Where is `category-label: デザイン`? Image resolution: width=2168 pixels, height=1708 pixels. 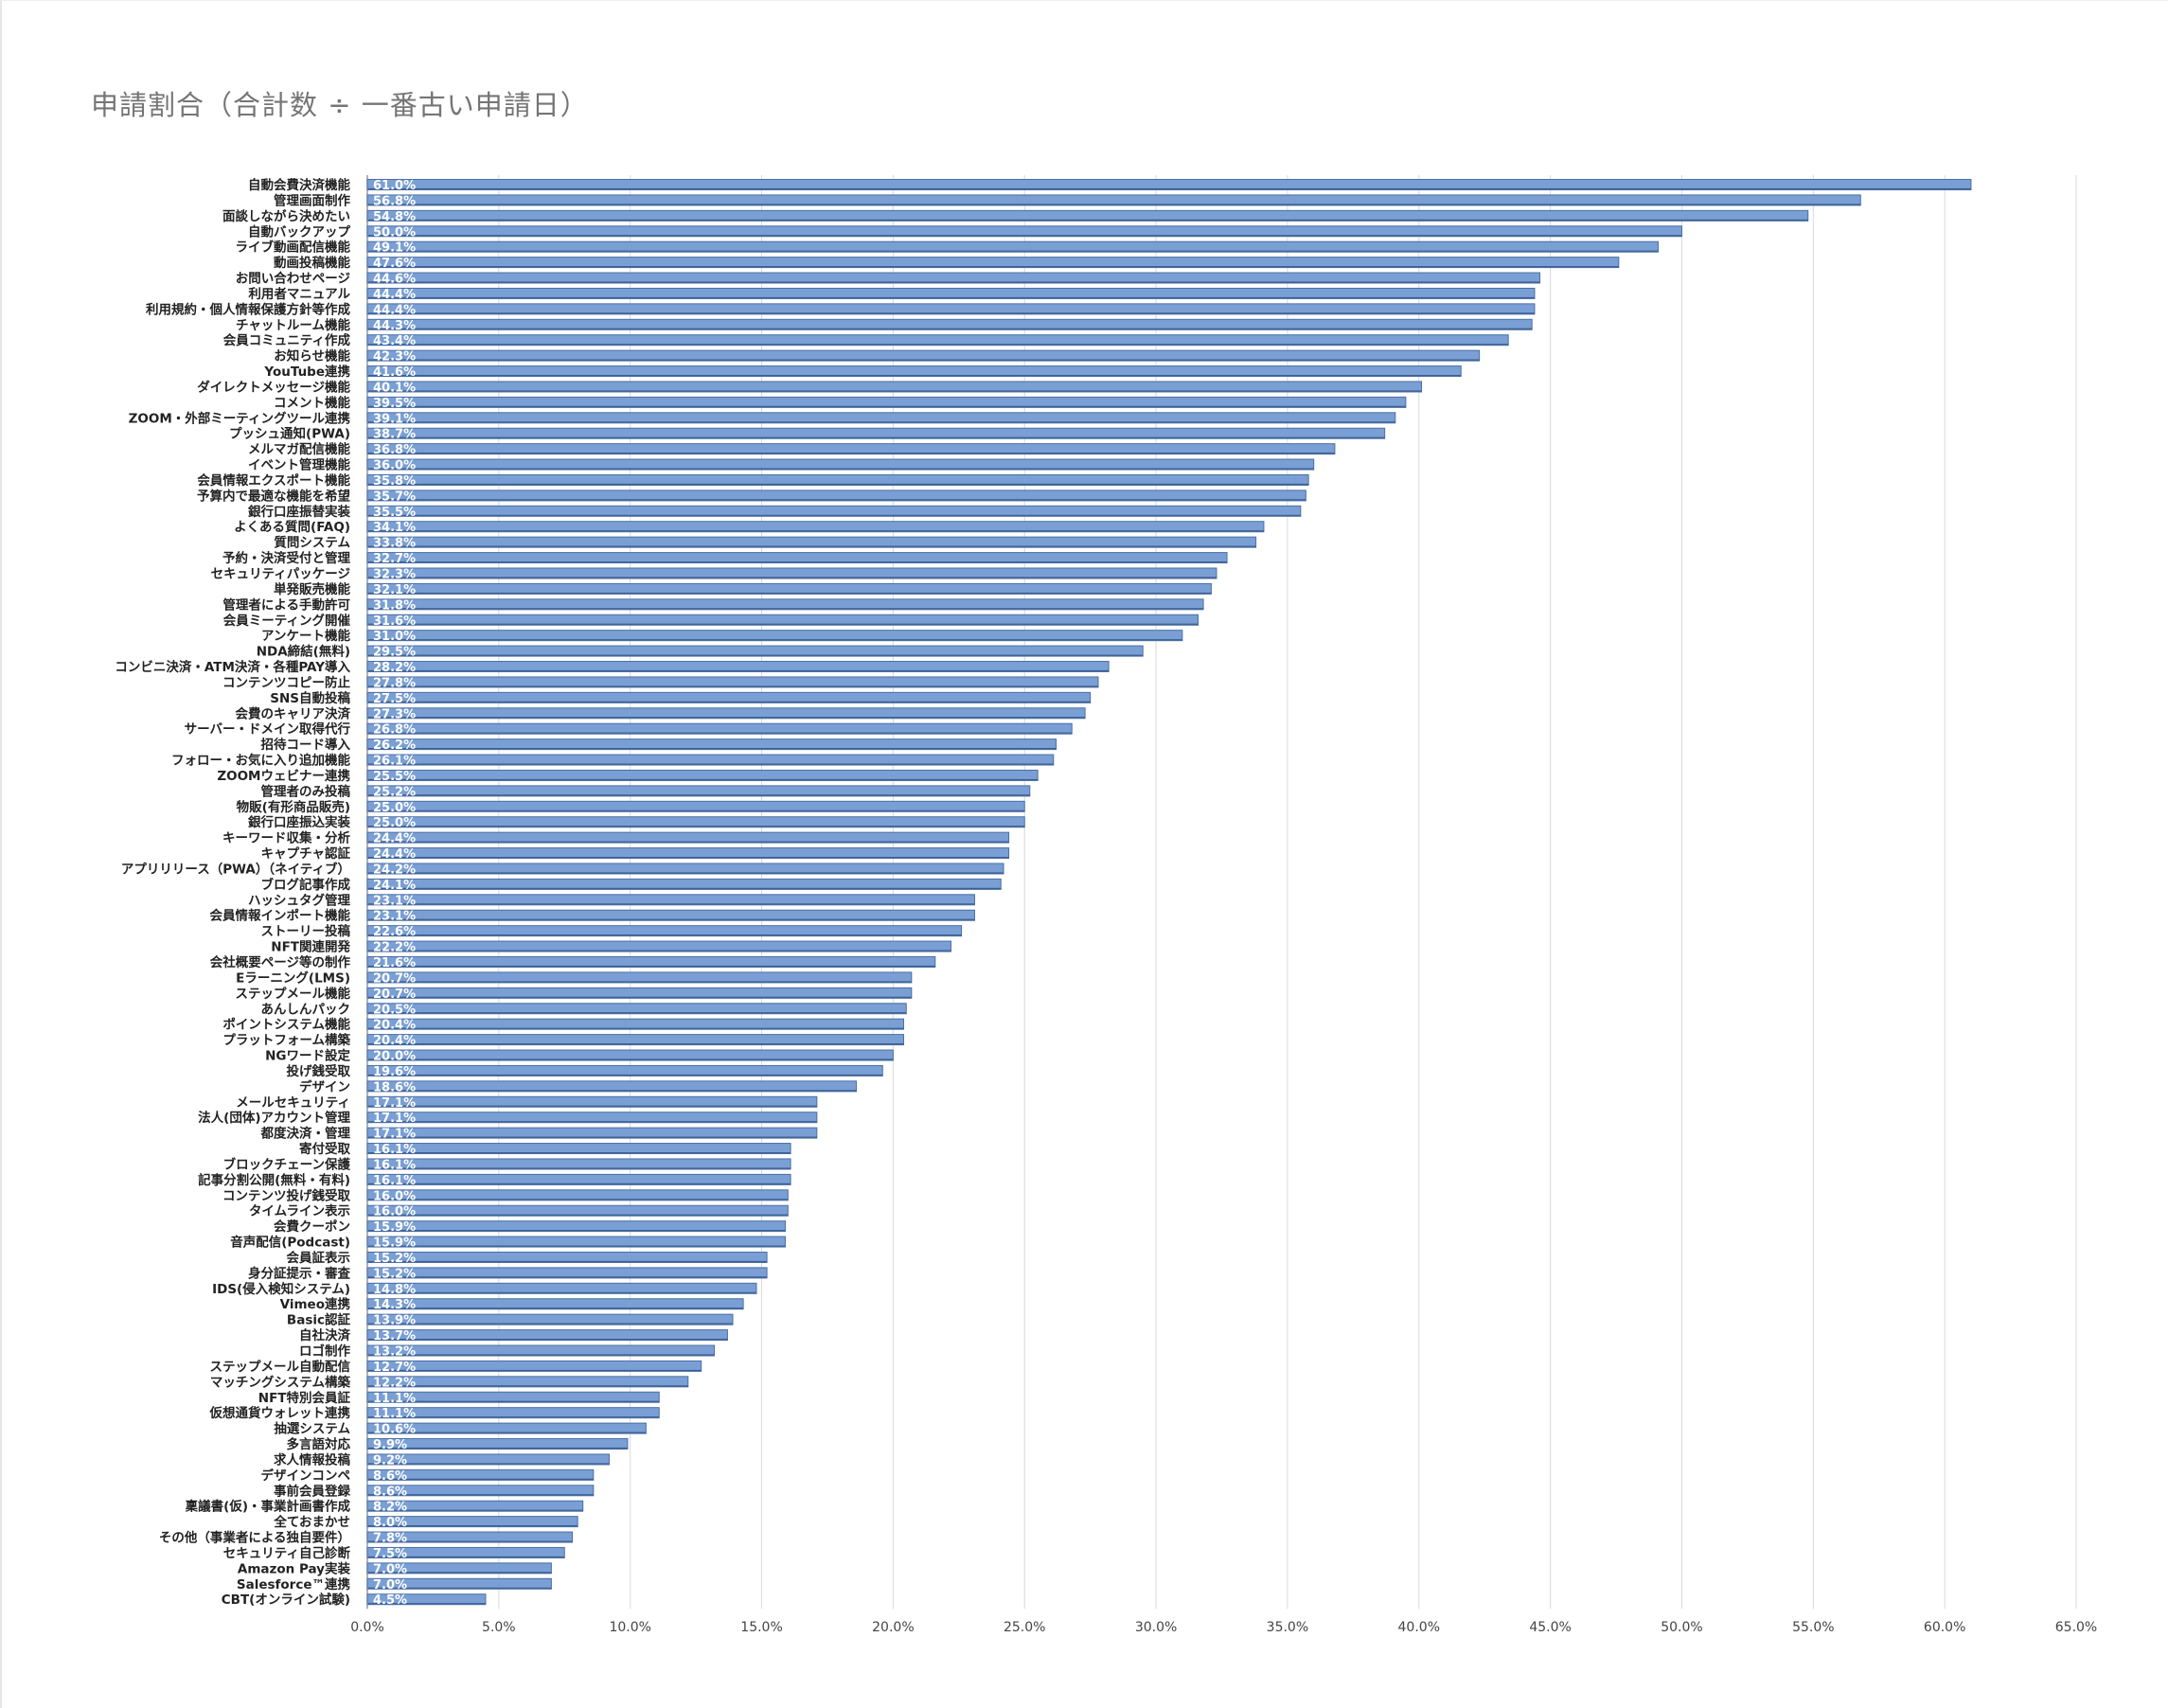
category-label: デザイン is located at coordinates (325, 1086).